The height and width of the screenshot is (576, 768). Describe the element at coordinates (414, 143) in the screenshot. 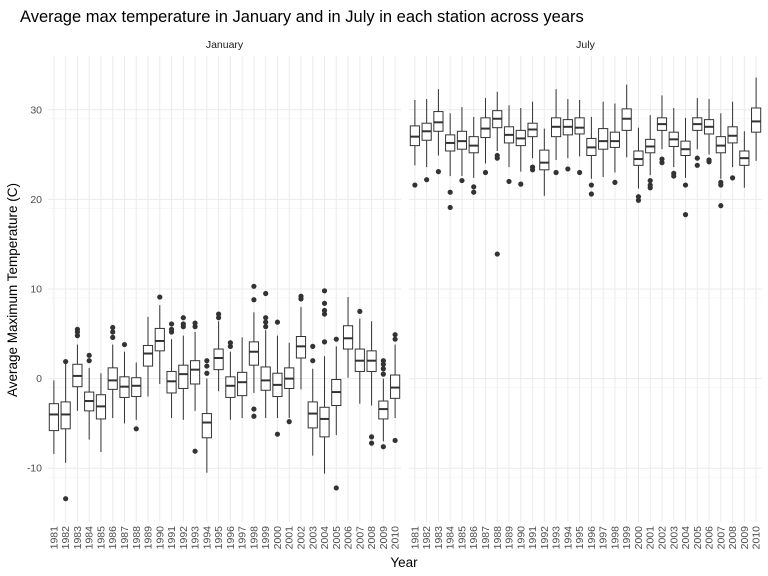

I see `box-july-1981` at that location.